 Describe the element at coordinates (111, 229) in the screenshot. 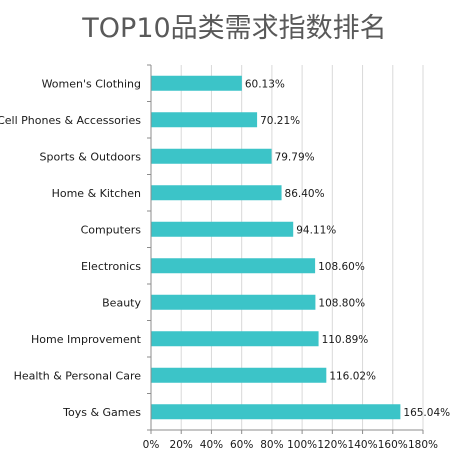

I see `category-label: Computers` at that location.